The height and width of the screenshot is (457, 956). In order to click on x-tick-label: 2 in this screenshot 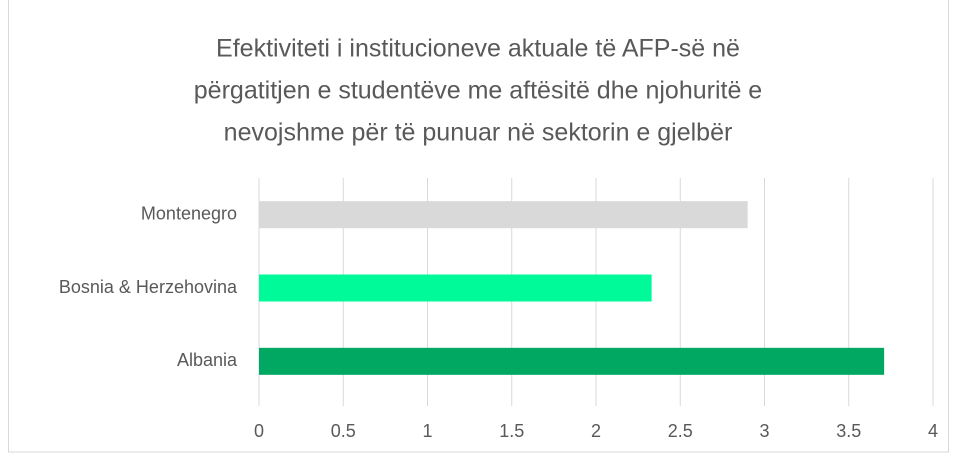, I will do `click(596, 431)`.